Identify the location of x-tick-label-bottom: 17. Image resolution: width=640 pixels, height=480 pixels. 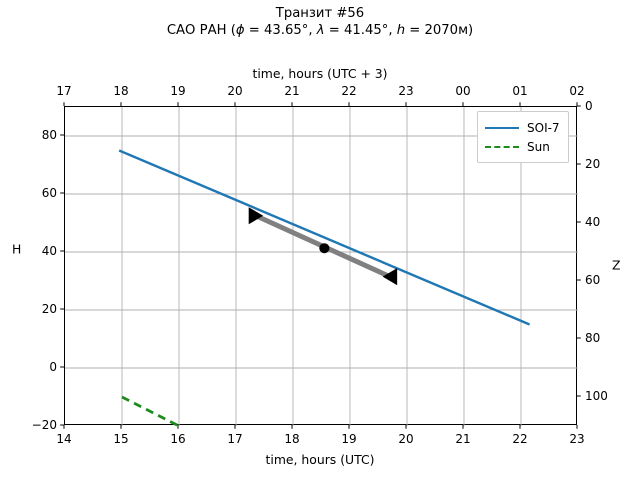
(235, 439).